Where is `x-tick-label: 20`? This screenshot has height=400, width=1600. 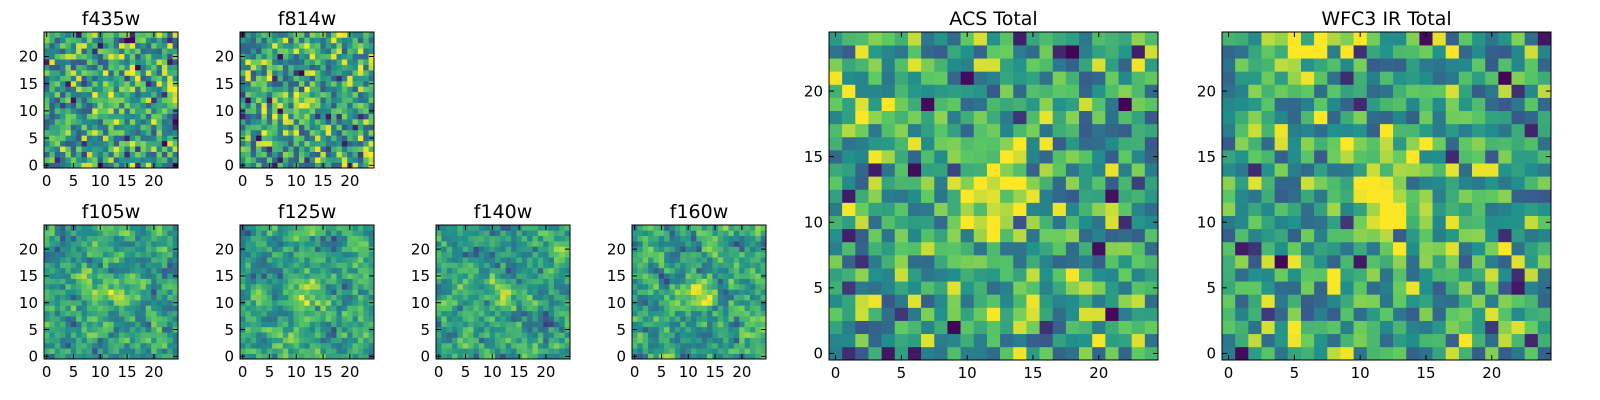
x-tick-label: 20 is located at coordinates (1098, 373).